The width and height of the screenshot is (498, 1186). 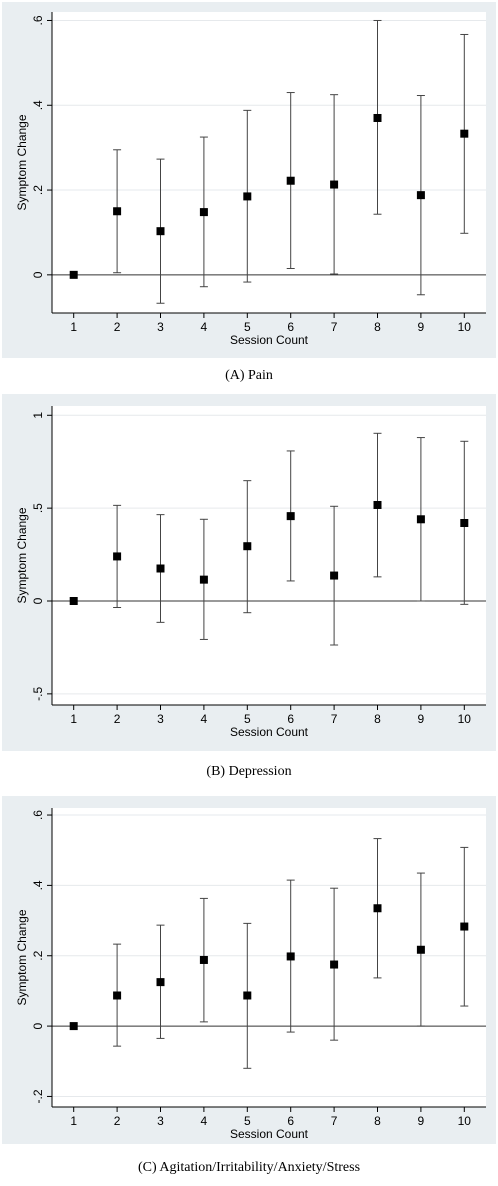 I want to click on y-tick-label: 1, so click(x=38, y=415).